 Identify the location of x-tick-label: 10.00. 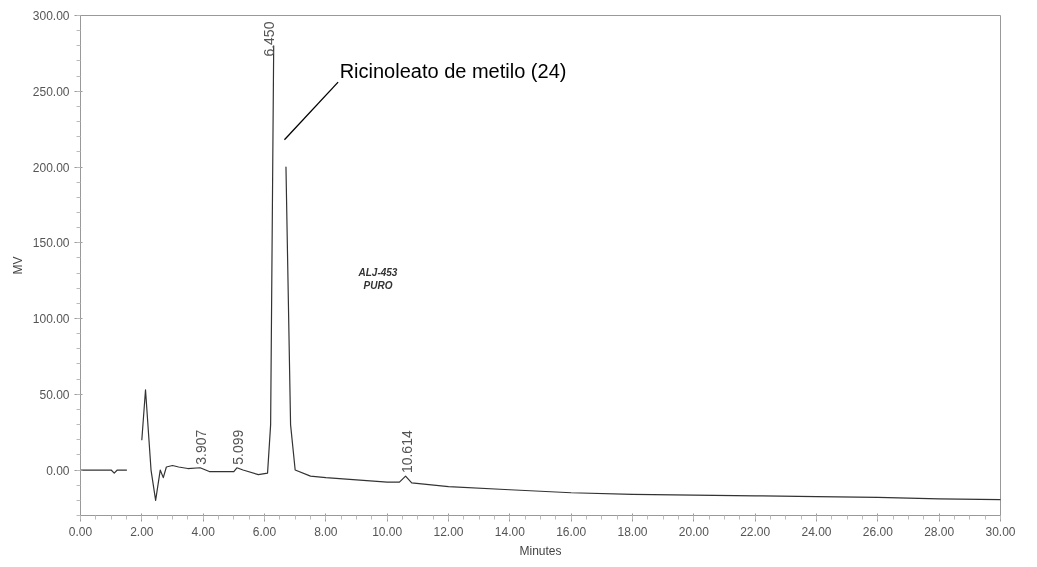
(387, 531).